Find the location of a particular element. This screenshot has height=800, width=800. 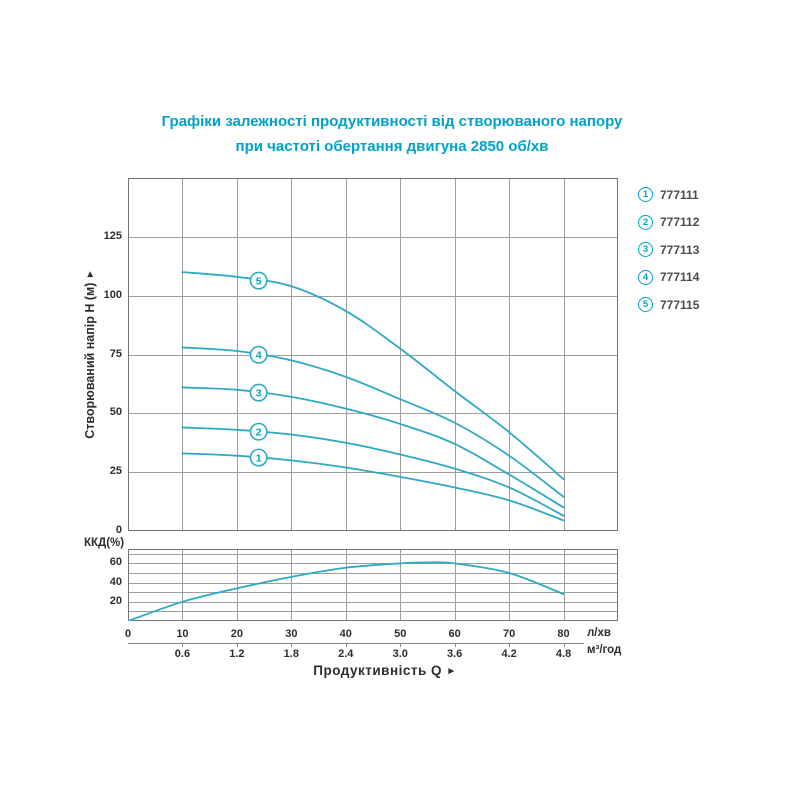

x-tick-label-m3h: 1.8 is located at coordinates (291, 654).